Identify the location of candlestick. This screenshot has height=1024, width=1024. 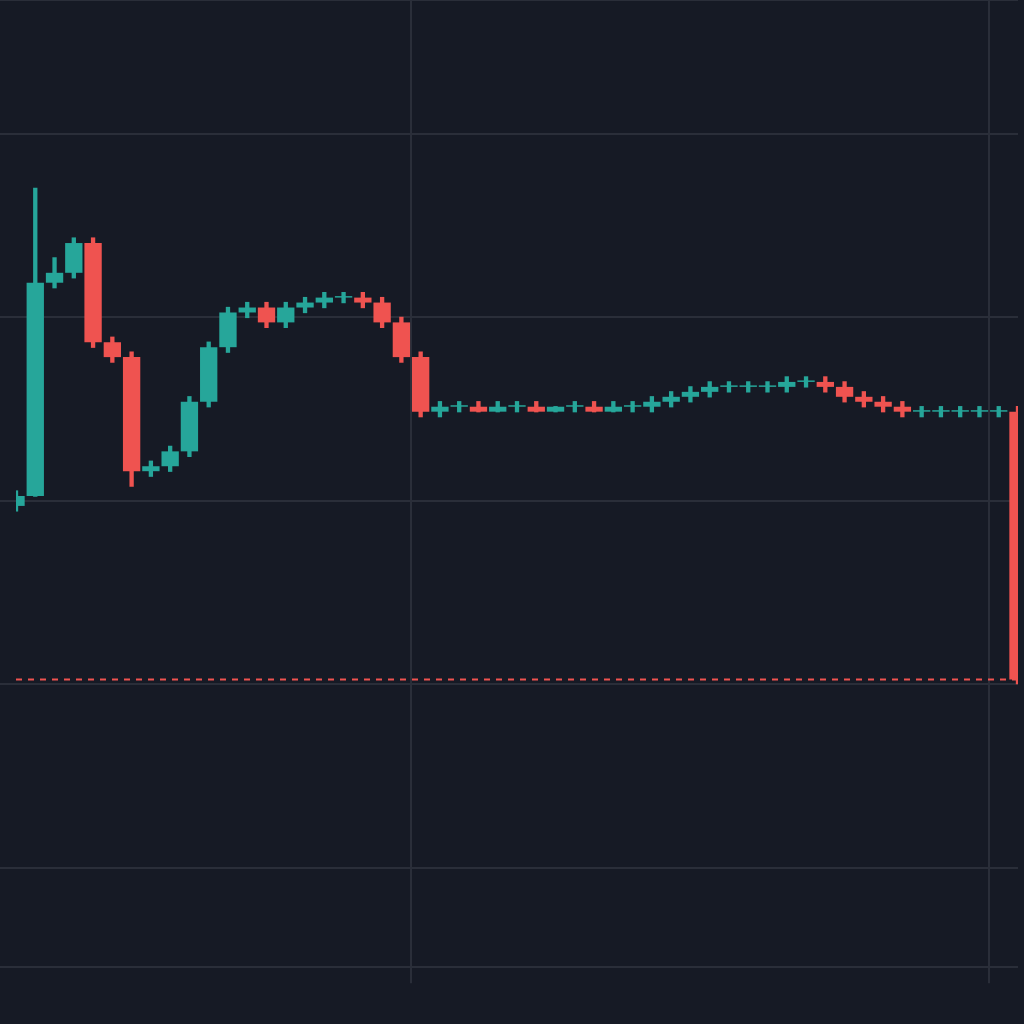
(343, 297).